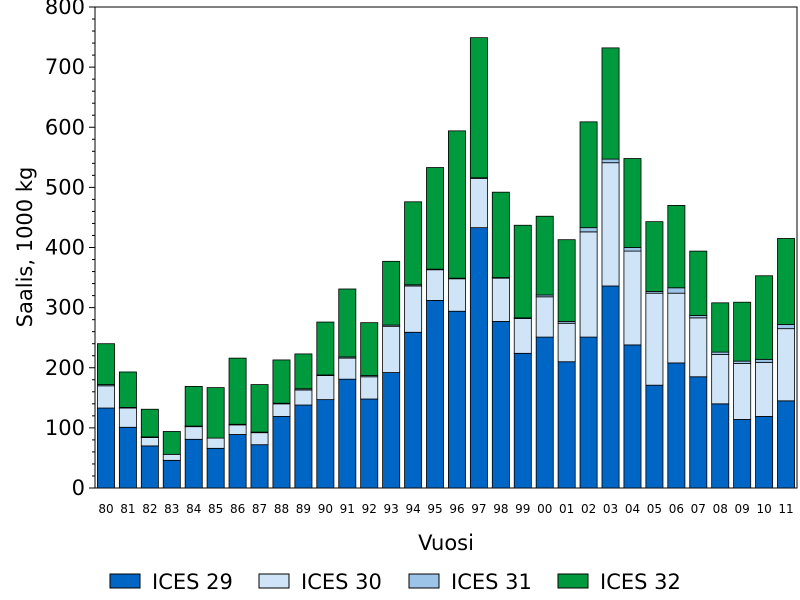 Image resolution: width=800 pixels, height=600 pixels. I want to click on x-tick-label: 96, so click(456, 509).